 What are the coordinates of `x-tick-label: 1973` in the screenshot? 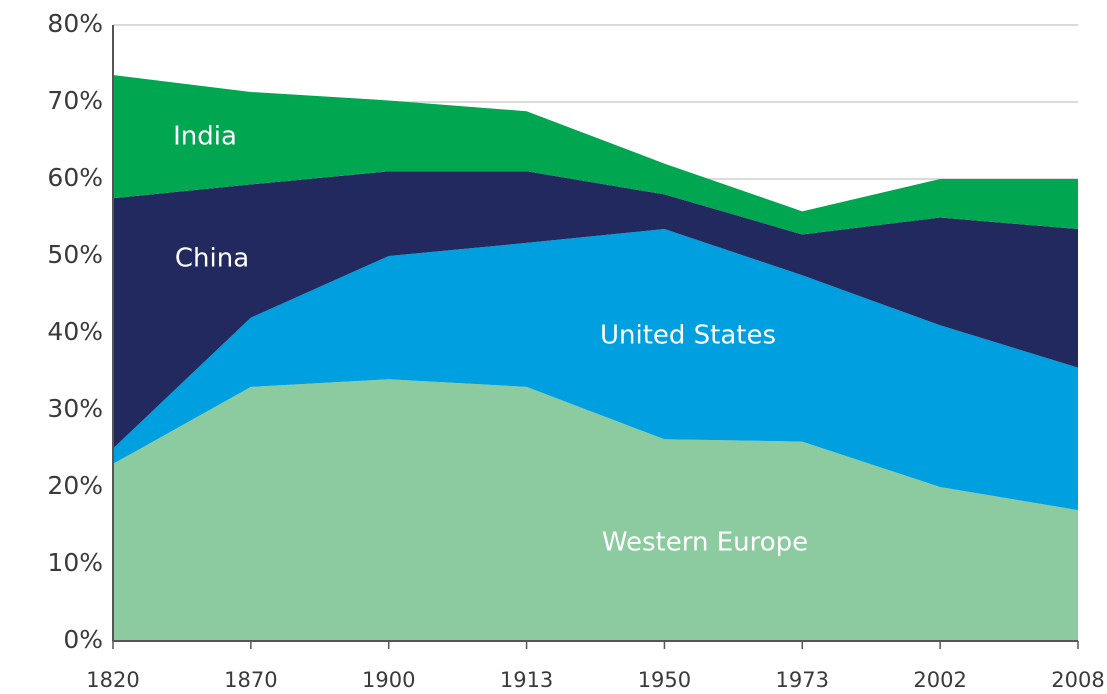 It's located at (802, 680).